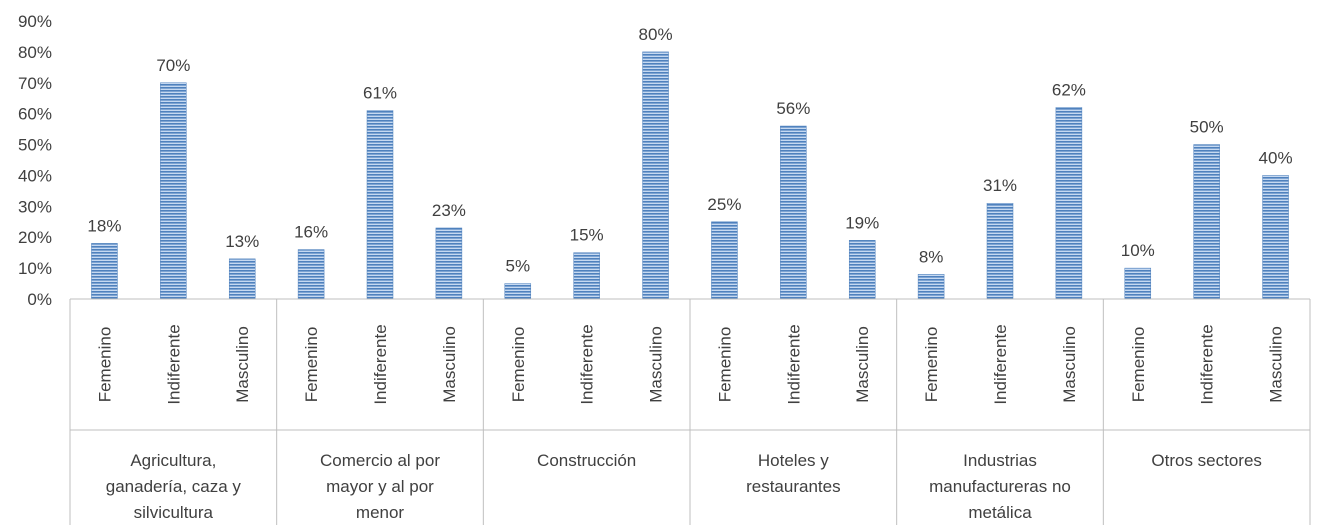  What do you see at coordinates (1138, 250) in the screenshot?
I see `data-label: 10%` at bounding box center [1138, 250].